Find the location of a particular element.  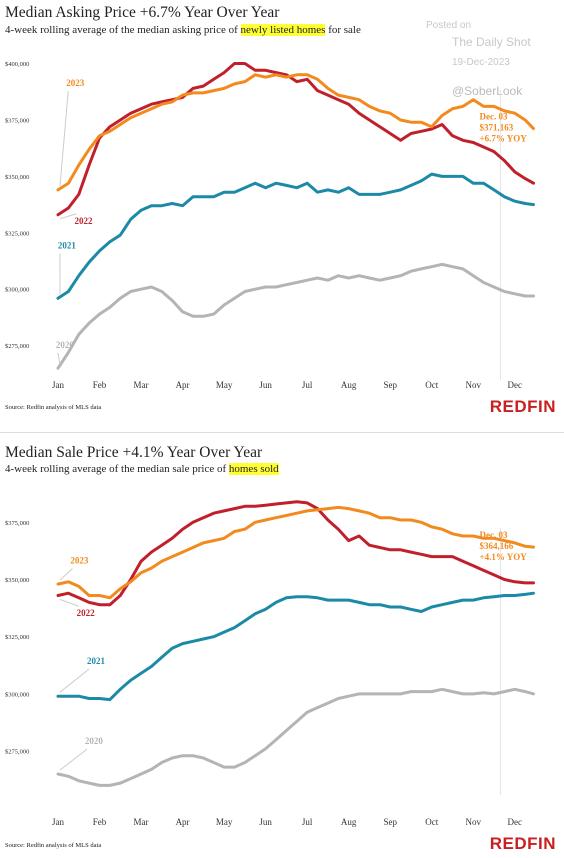

annotation-text: +6.7% YOY is located at coordinates (503, 139).